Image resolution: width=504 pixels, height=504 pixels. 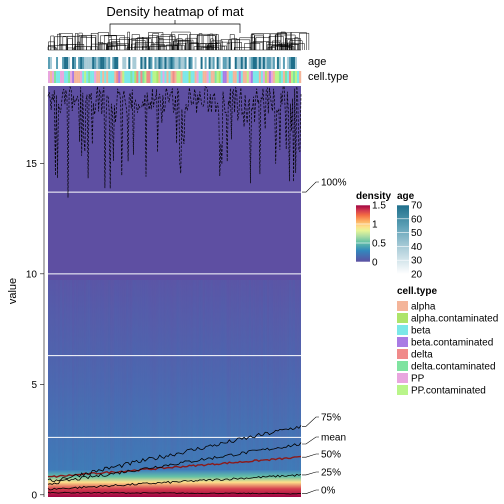 What do you see at coordinates (317, 62) in the screenshot?
I see `age-row-label: age` at bounding box center [317, 62].